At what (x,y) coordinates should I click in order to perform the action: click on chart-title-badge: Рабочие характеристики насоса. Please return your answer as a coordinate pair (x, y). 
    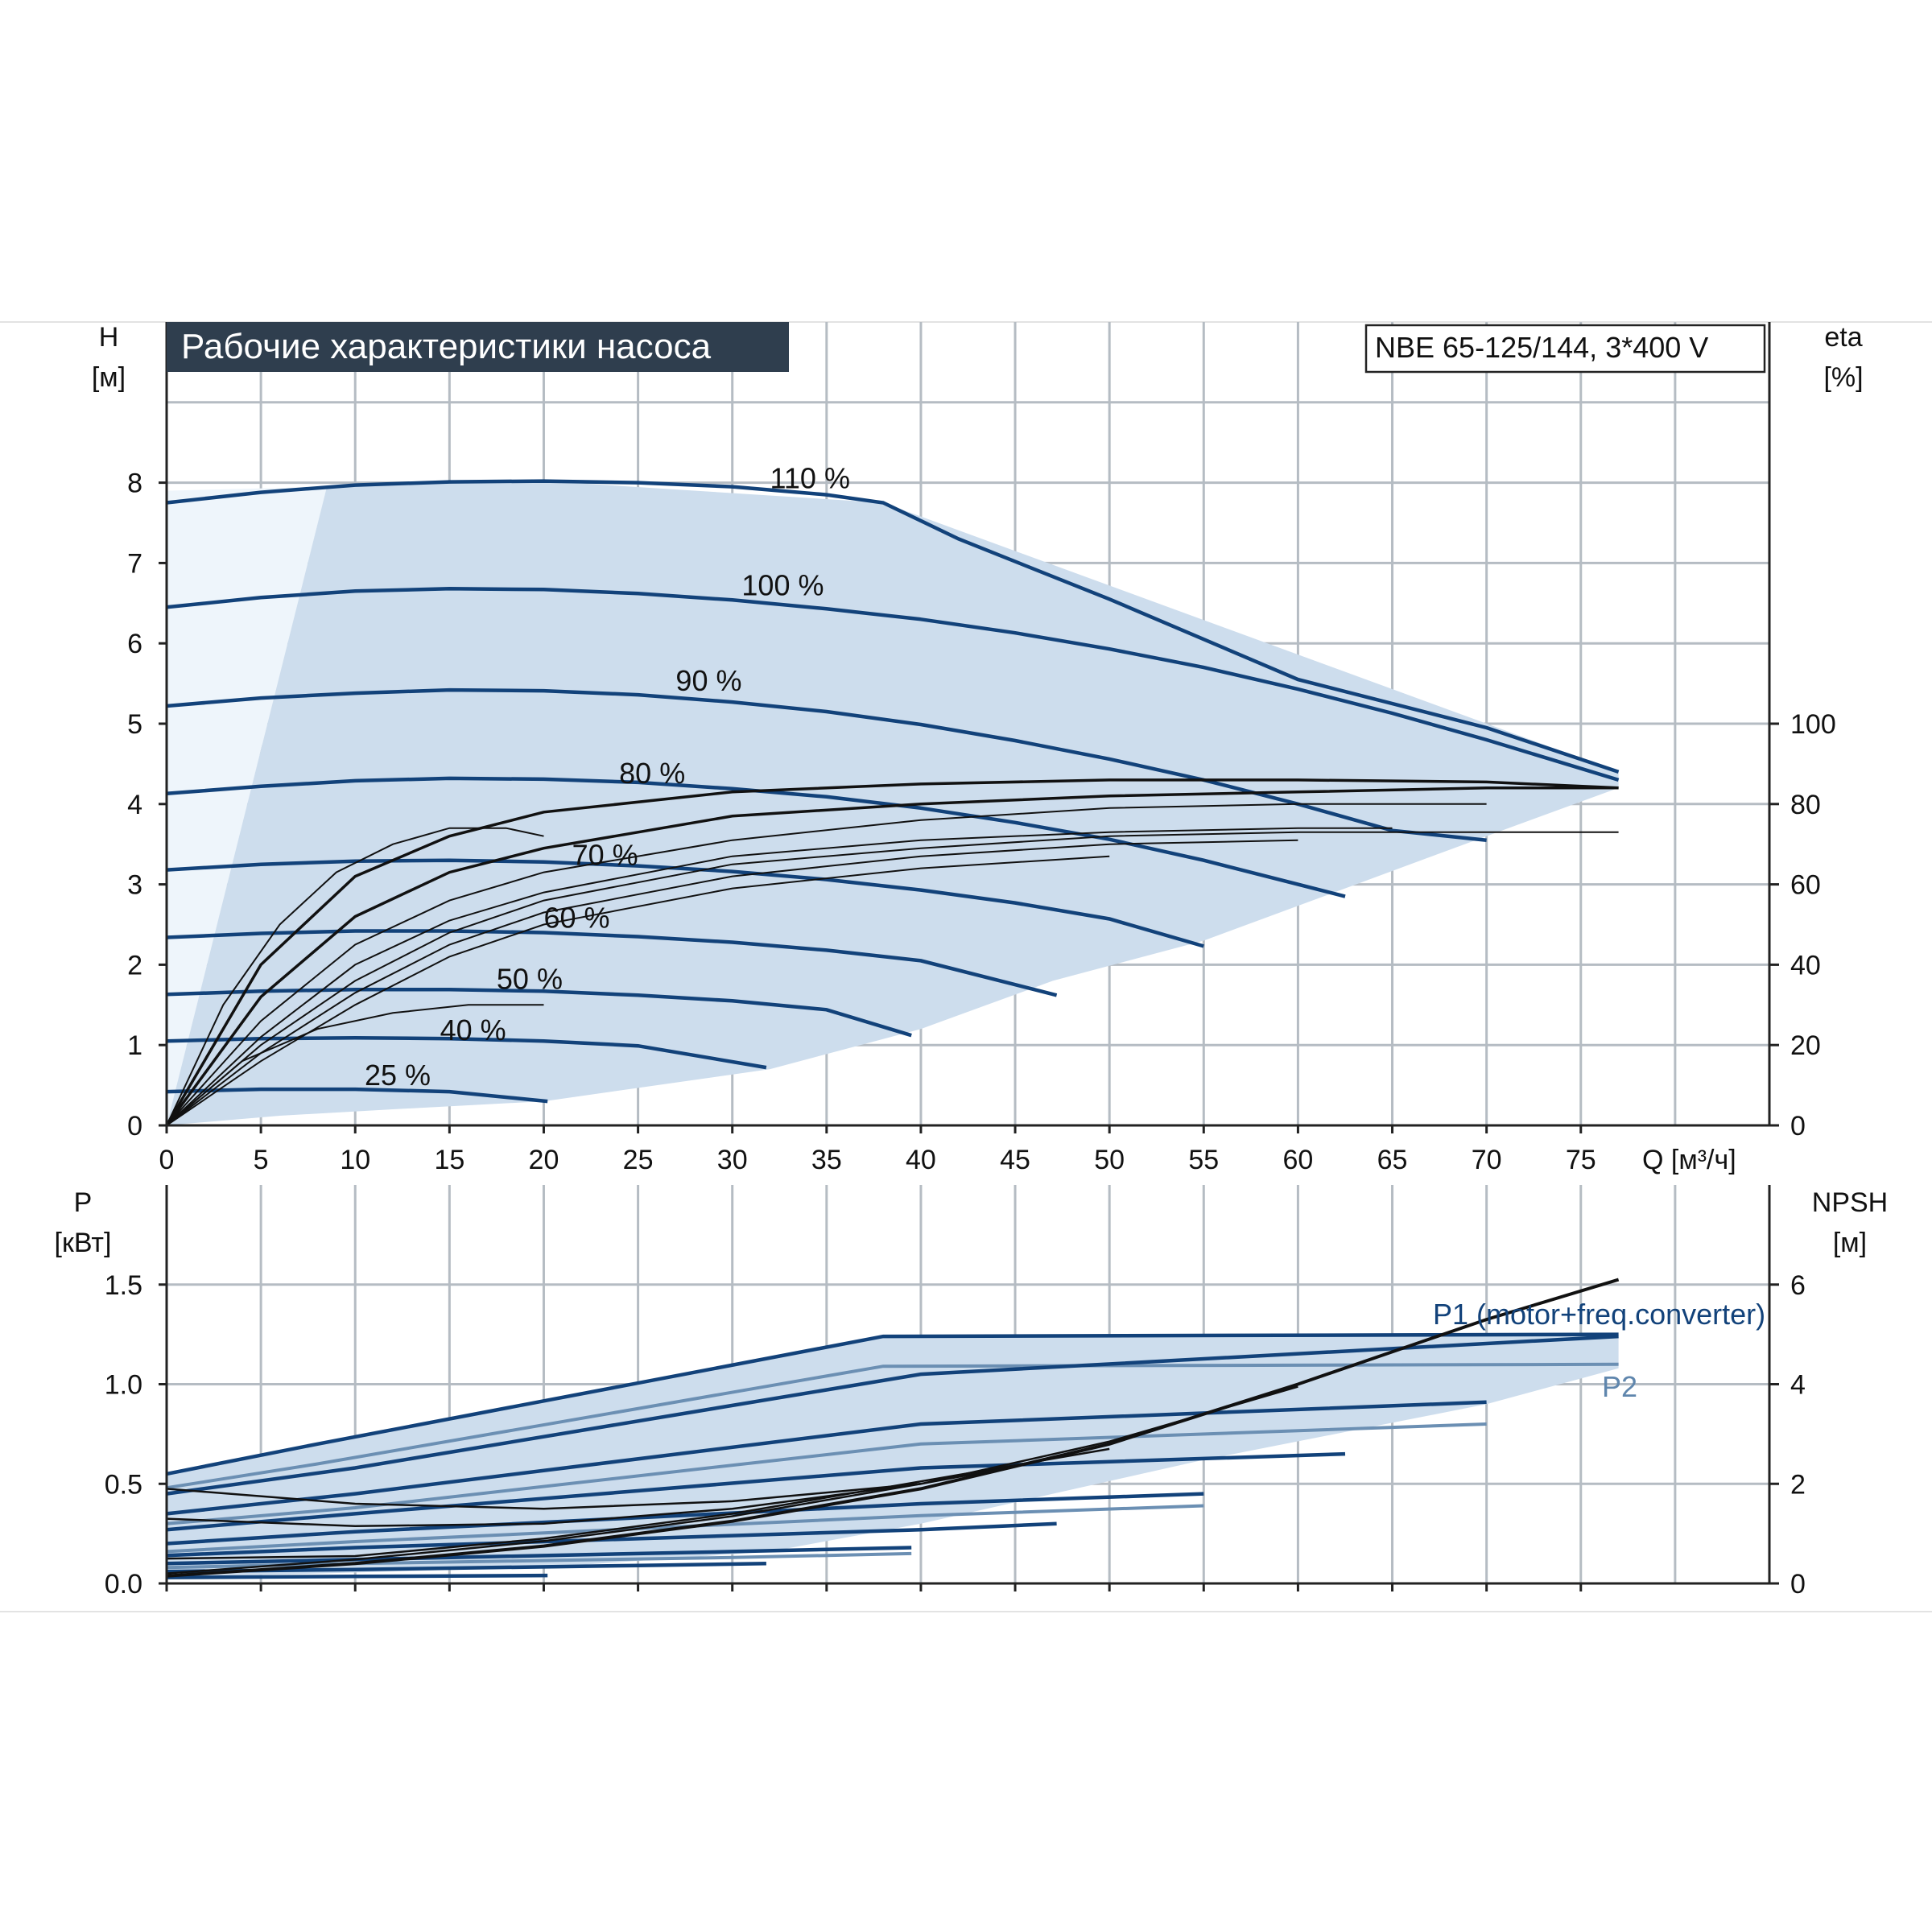
    Looking at the image, I should click on (478, 347).